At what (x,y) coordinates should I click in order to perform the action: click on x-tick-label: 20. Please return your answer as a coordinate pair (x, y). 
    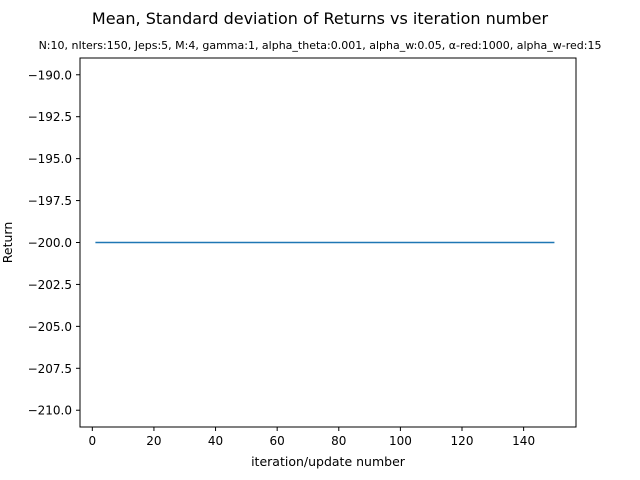
    Looking at the image, I should click on (153, 441).